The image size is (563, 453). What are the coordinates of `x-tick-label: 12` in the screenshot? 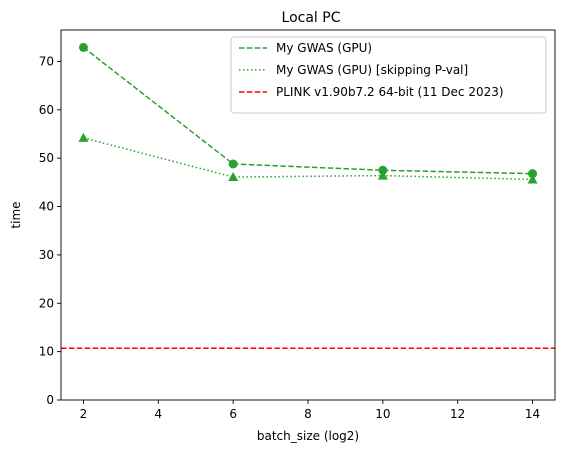 It's located at (457, 414).